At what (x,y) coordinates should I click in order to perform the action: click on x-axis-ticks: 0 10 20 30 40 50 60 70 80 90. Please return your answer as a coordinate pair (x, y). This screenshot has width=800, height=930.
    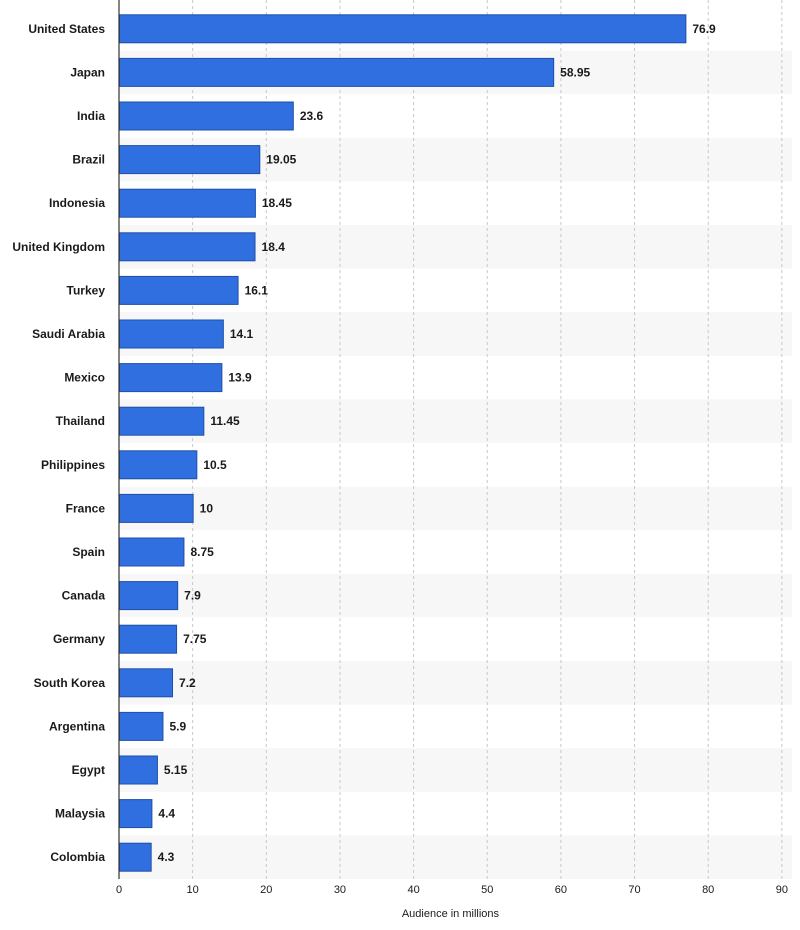
    Looking at the image, I should click on (452, 890).